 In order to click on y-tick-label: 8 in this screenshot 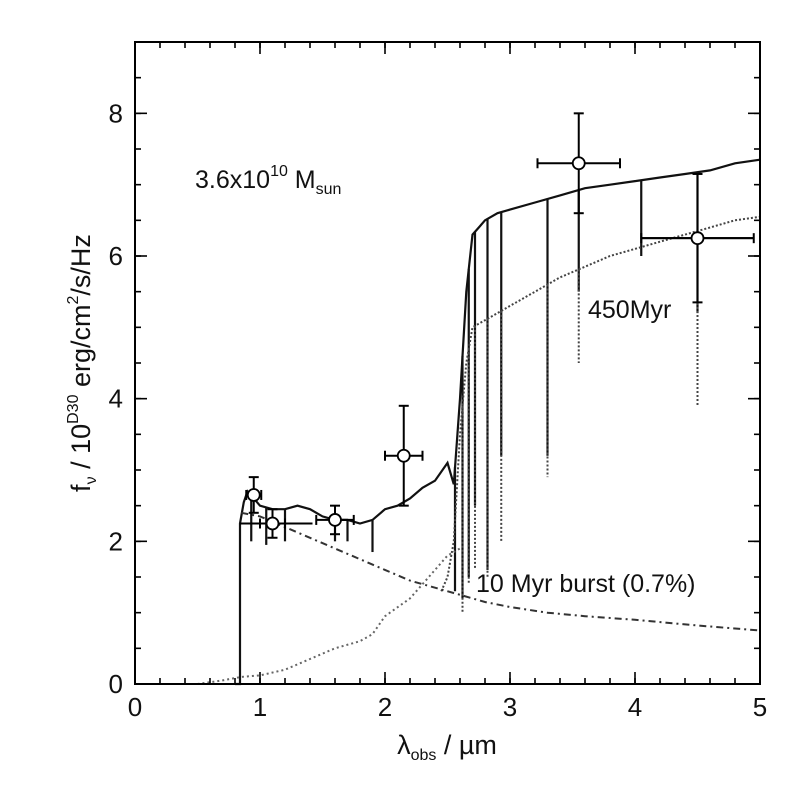, I will do `click(116, 113)`.